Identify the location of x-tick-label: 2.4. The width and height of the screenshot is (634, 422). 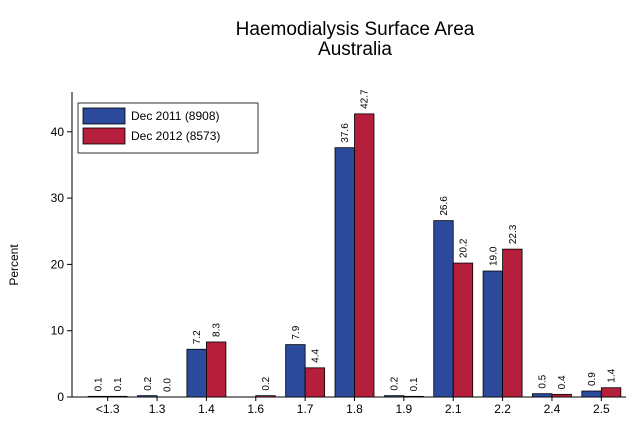
(552, 409).